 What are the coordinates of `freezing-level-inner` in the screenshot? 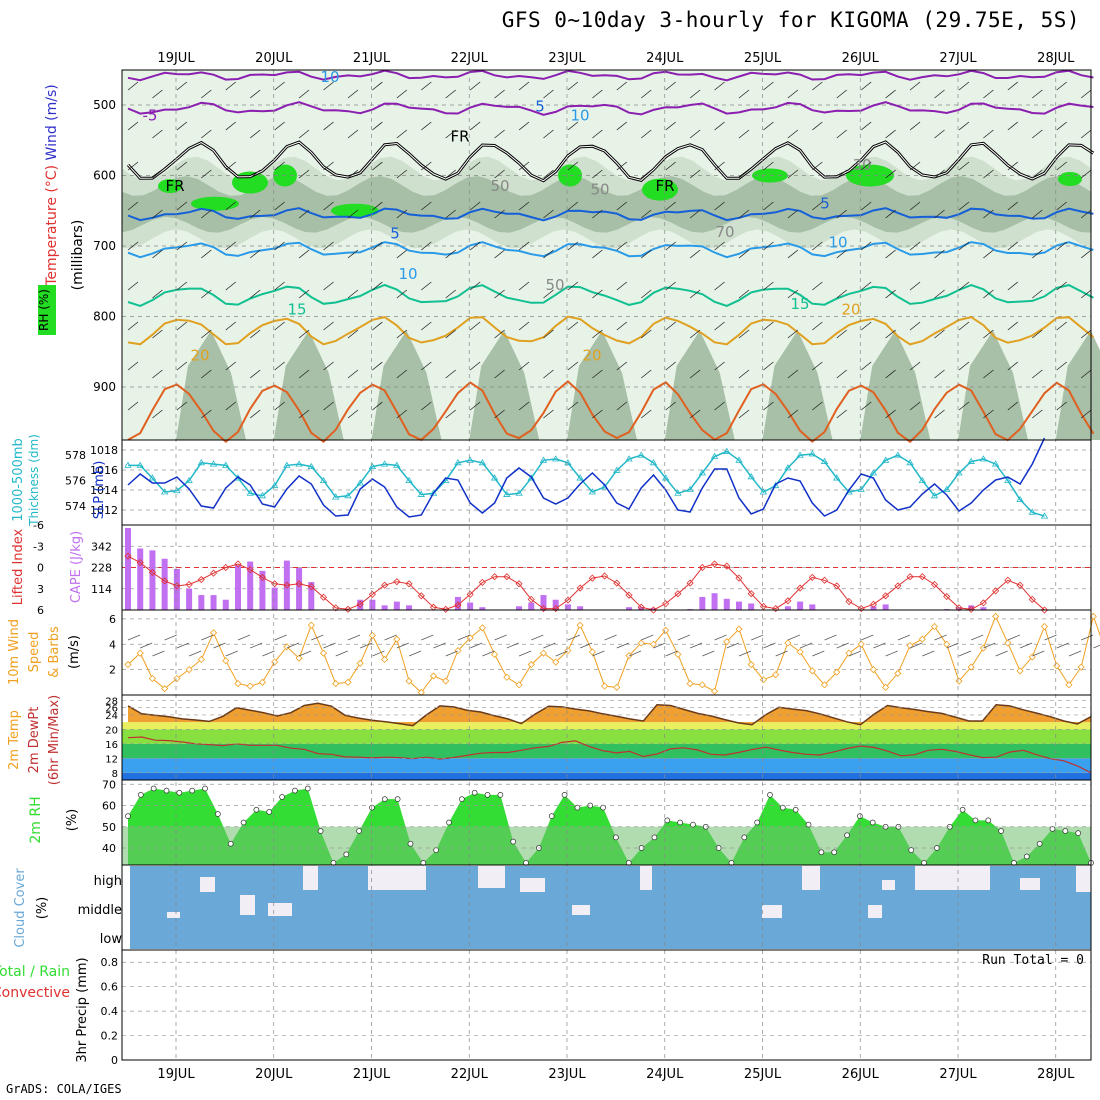 It's located at (610, 161).